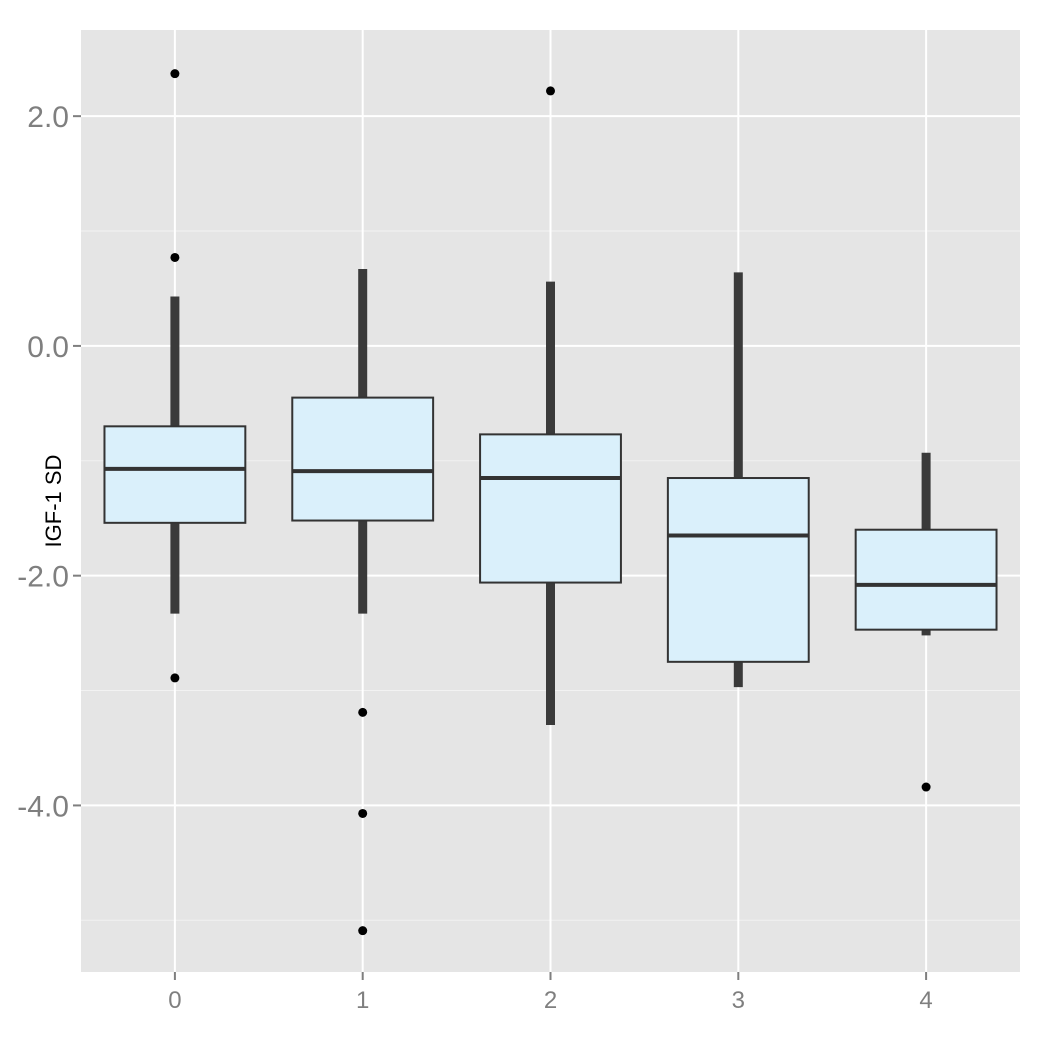  What do you see at coordinates (48, 347) in the screenshot?
I see `y-tick-label: 0.0` at bounding box center [48, 347].